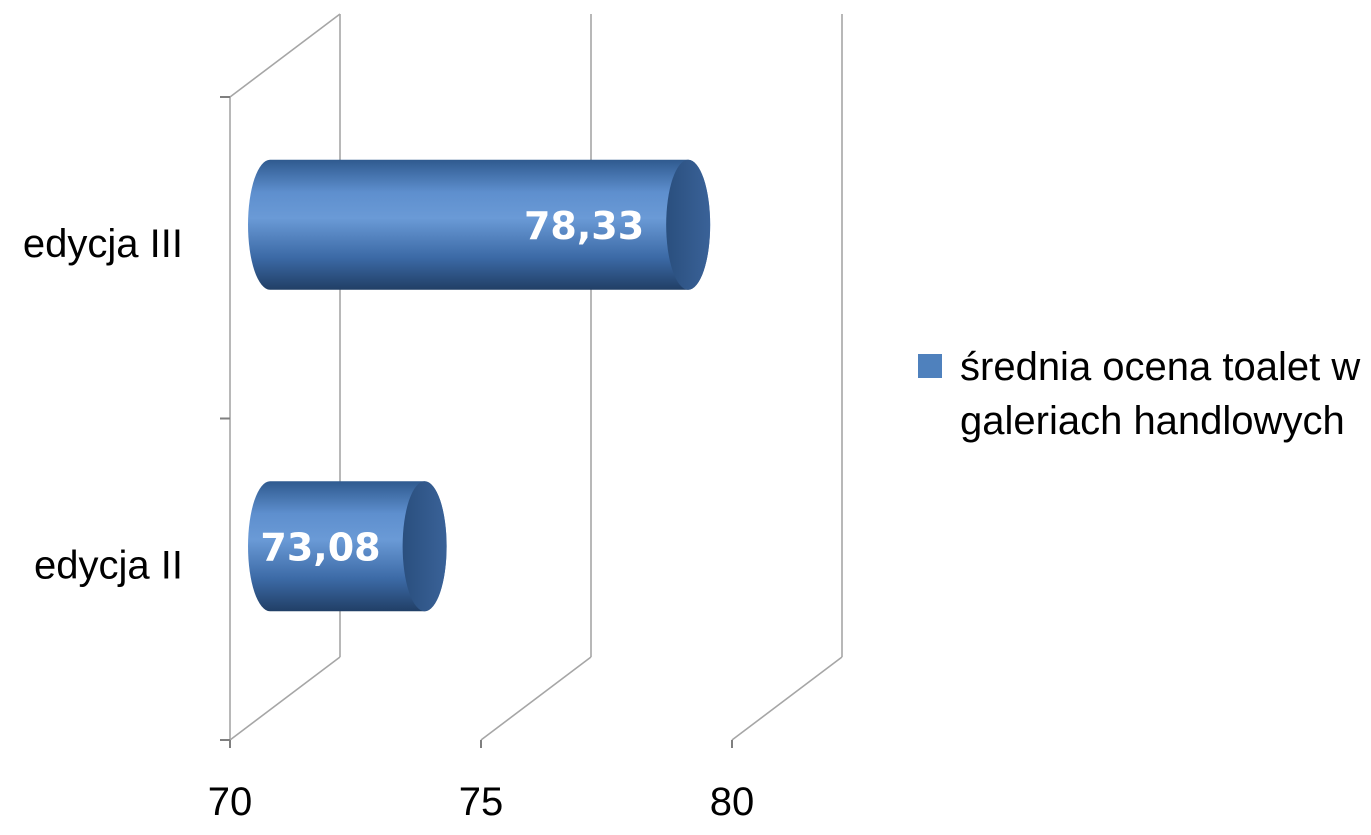 Image resolution: width=1371 pixels, height=835 pixels. What do you see at coordinates (103, 244) in the screenshot?
I see `category-label-1: edycja III` at bounding box center [103, 244].